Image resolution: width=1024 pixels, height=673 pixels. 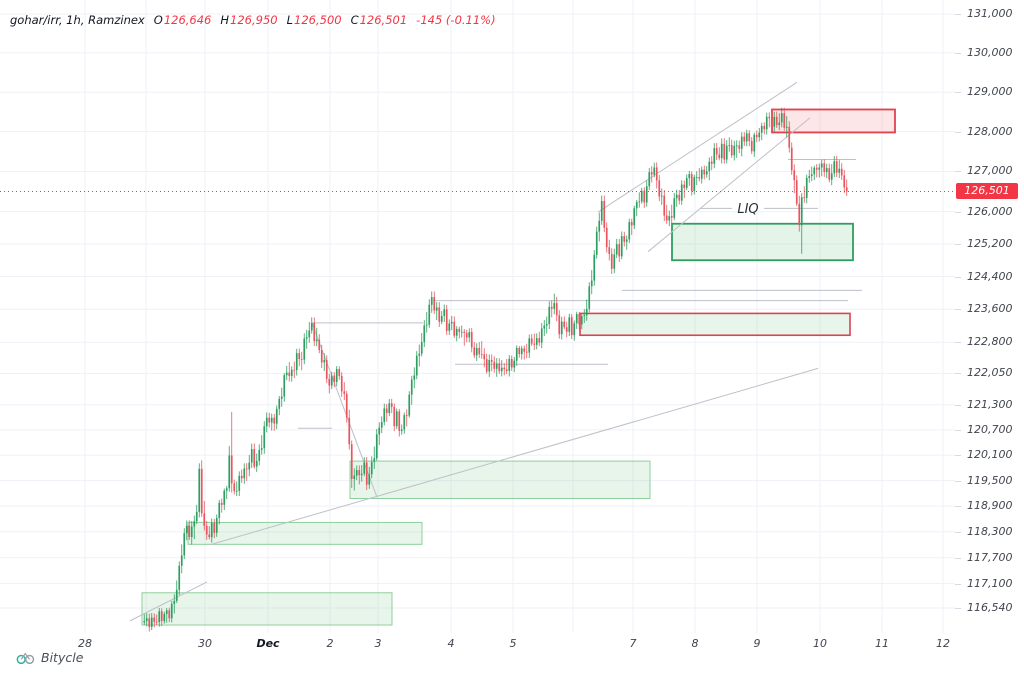 I want to click on price-tick-label: 121,300, so click(x=984, y=404).